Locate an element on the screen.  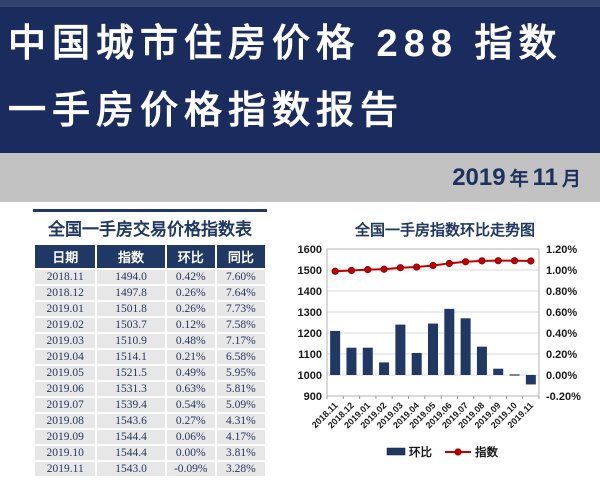
table-row: 2019.01 1501.8 0.26% 7.73% is located at coordinates (150, 309).